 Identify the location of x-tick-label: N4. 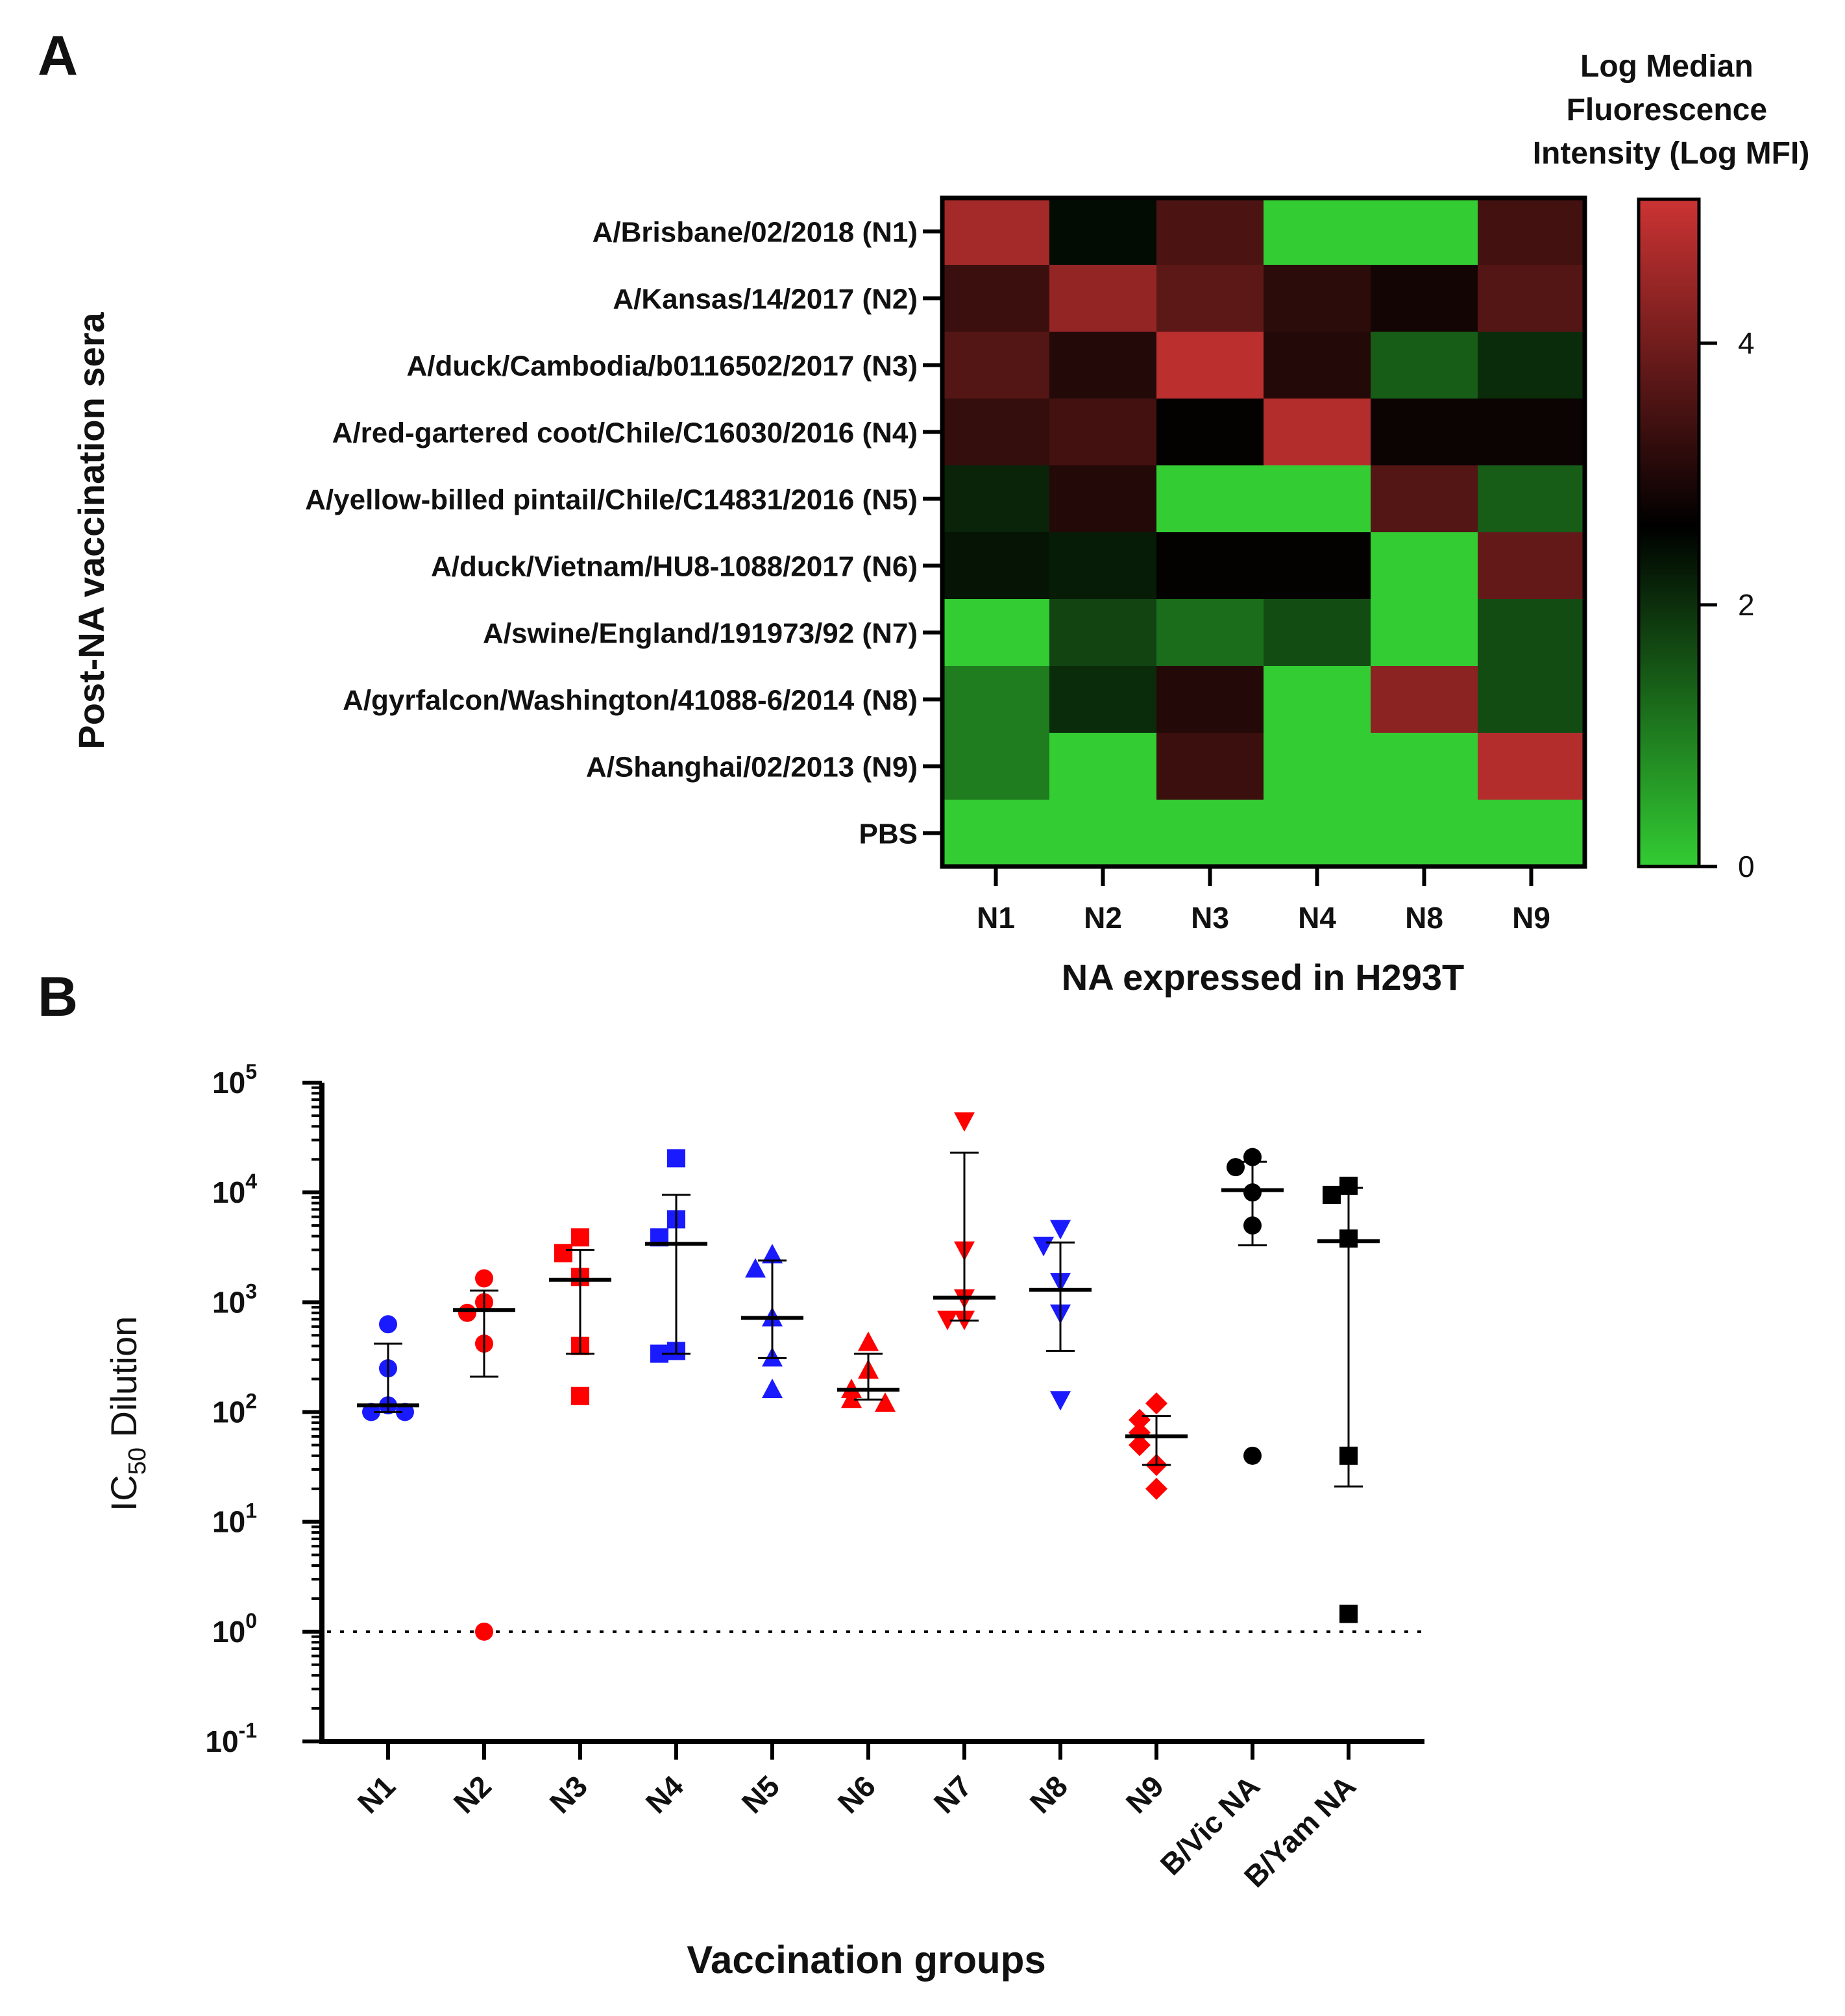
(664, 1795).